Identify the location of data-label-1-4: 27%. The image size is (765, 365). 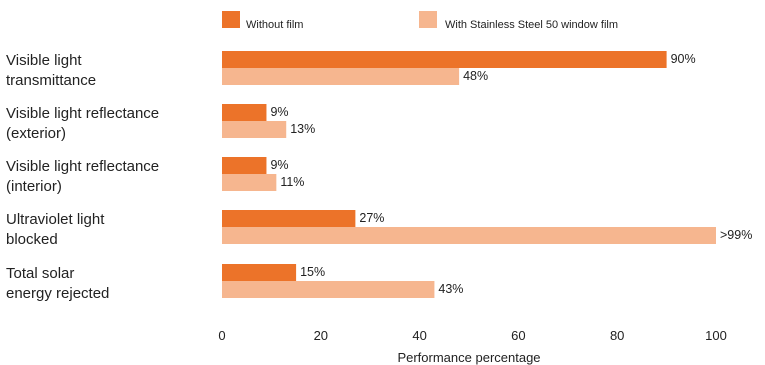
(371, 218).